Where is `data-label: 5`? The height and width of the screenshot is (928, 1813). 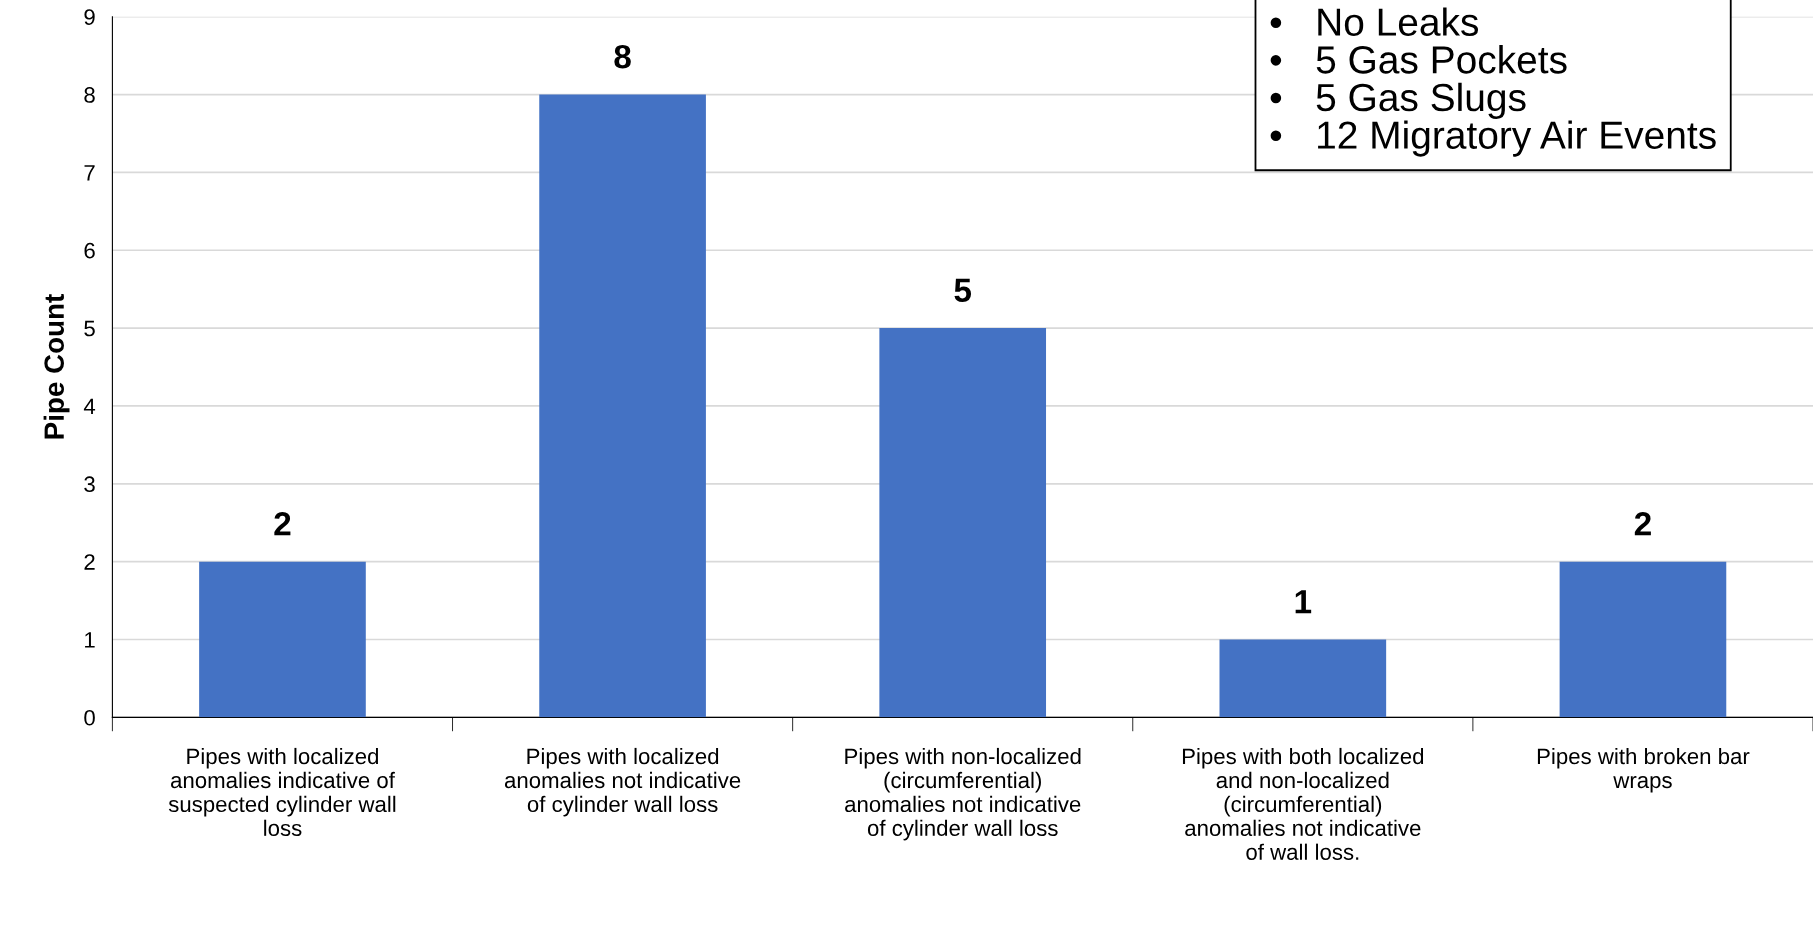
data-label: 5 is located at coordinates (963, 290).